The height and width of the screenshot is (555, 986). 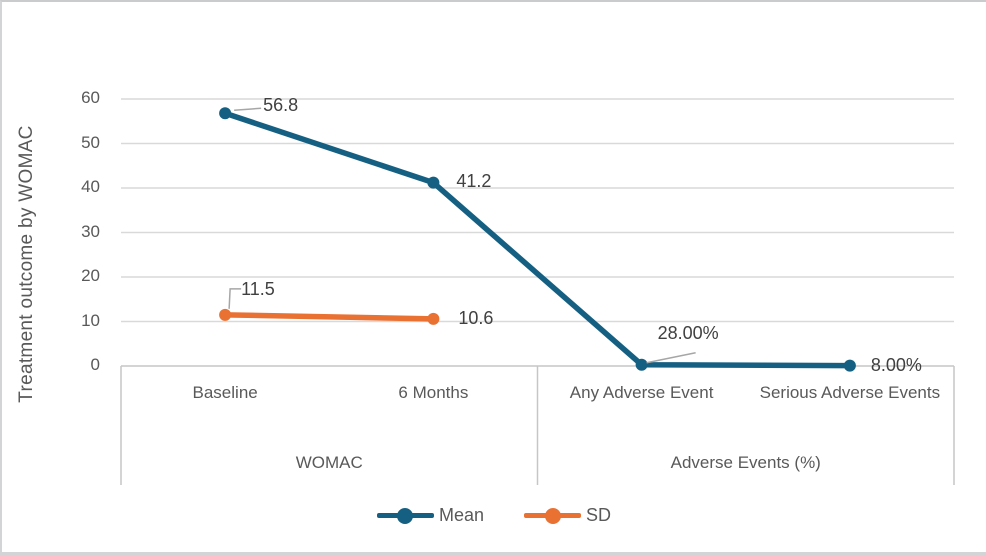 I want to click on legend-label-sd: SD, so click(x=599, y=515).